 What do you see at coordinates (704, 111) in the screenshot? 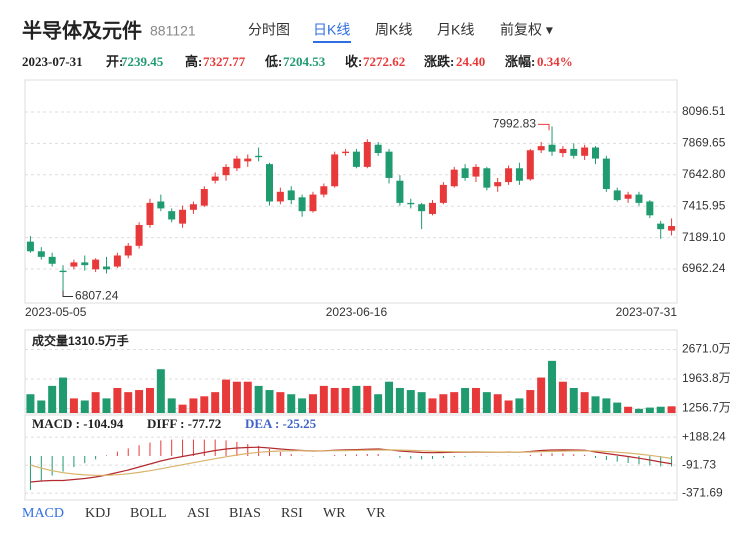
I see `y-tick-label: 8096.51` at bounding box center [704, 111].